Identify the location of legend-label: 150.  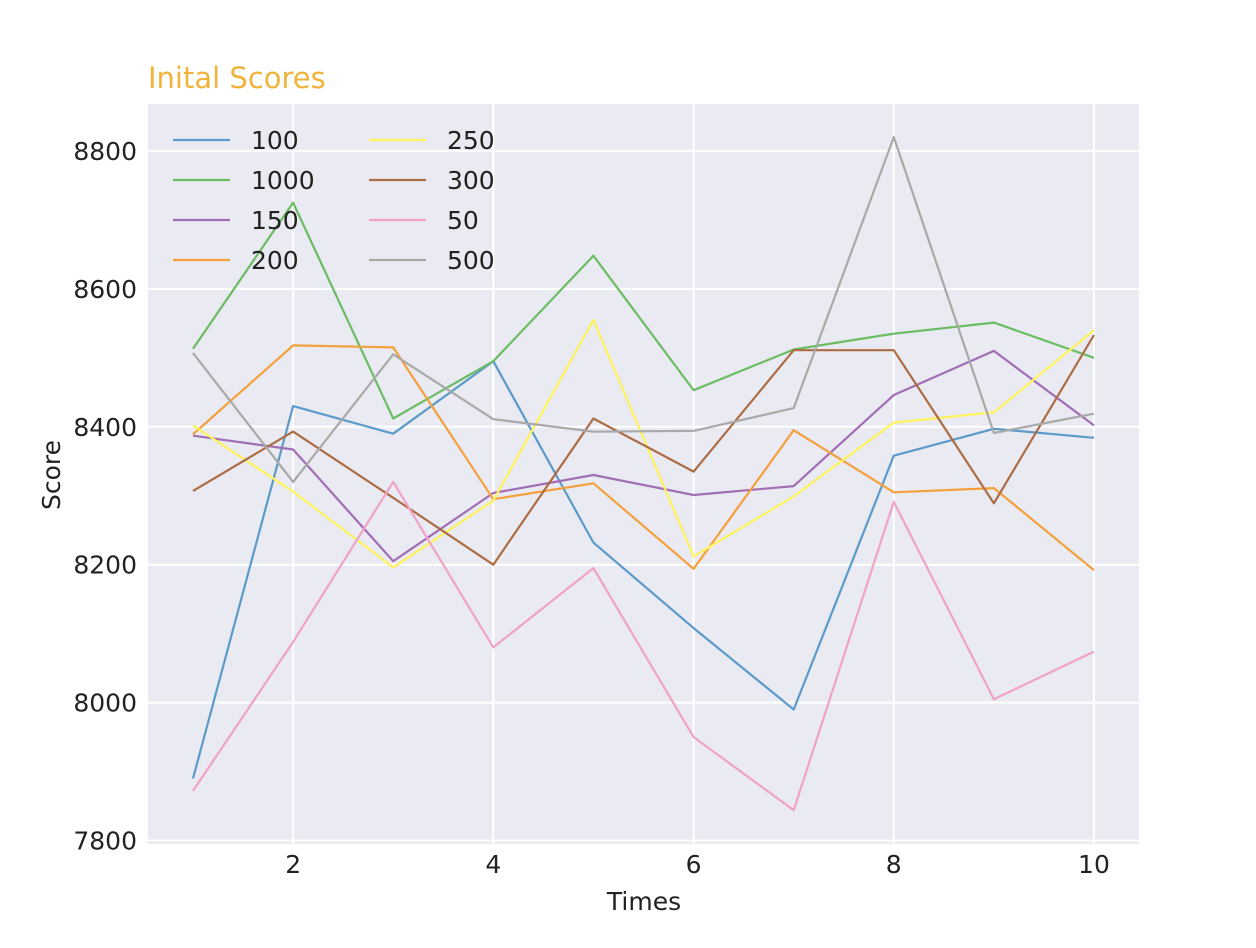
(275, 220).